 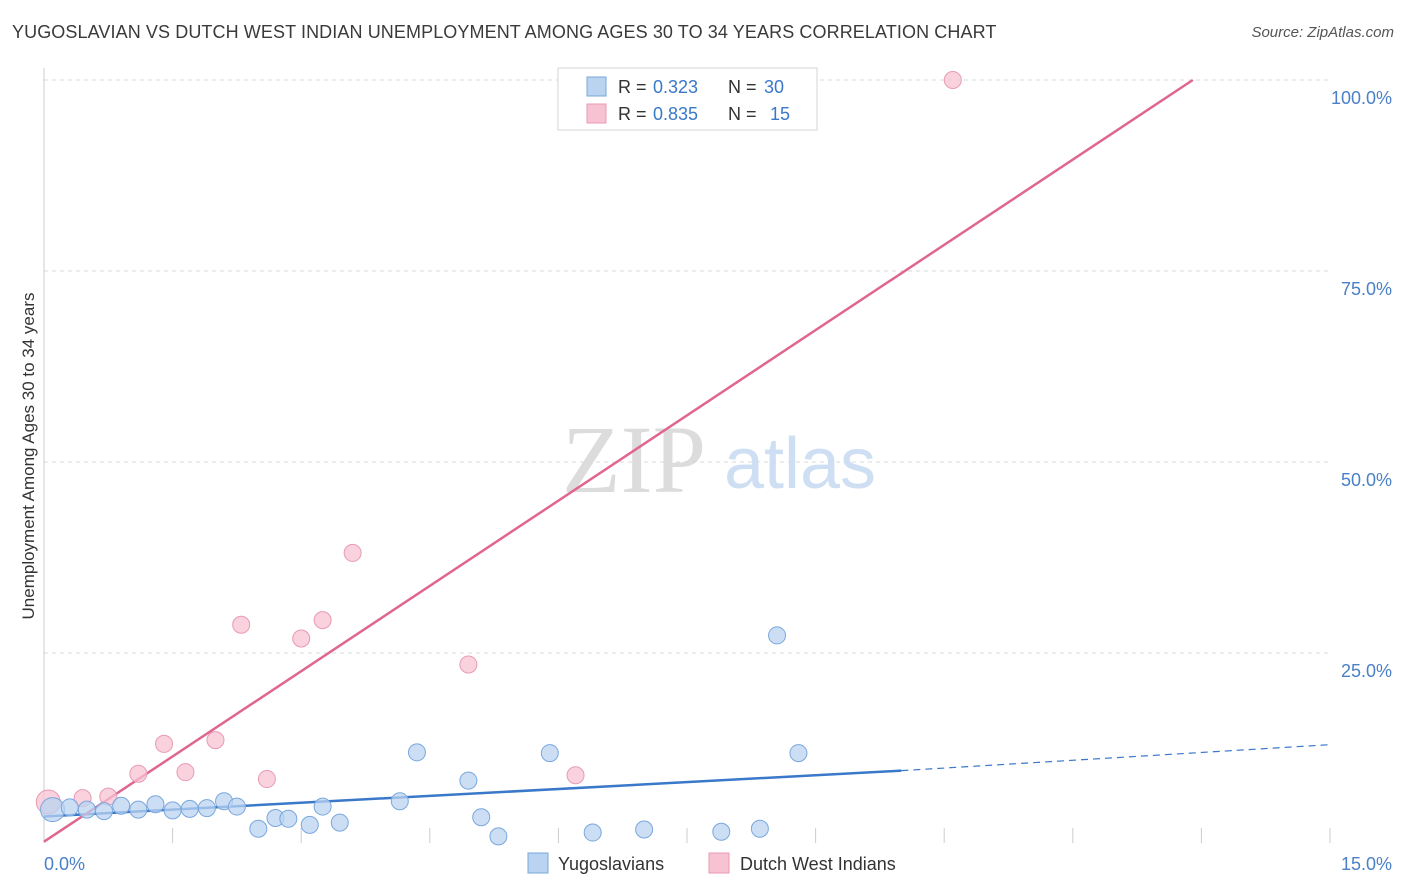 I want to click on trend-line-yugoslavians-extension, so click(x=1116, y=758).